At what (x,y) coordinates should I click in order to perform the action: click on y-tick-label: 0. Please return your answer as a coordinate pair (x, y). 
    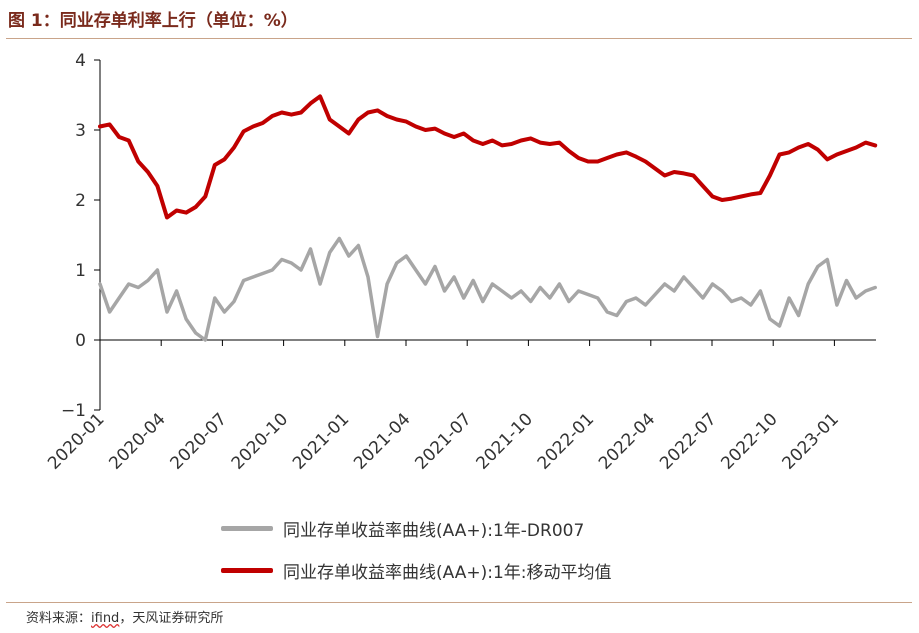
    Looking at the image, I should click on (80, 341).